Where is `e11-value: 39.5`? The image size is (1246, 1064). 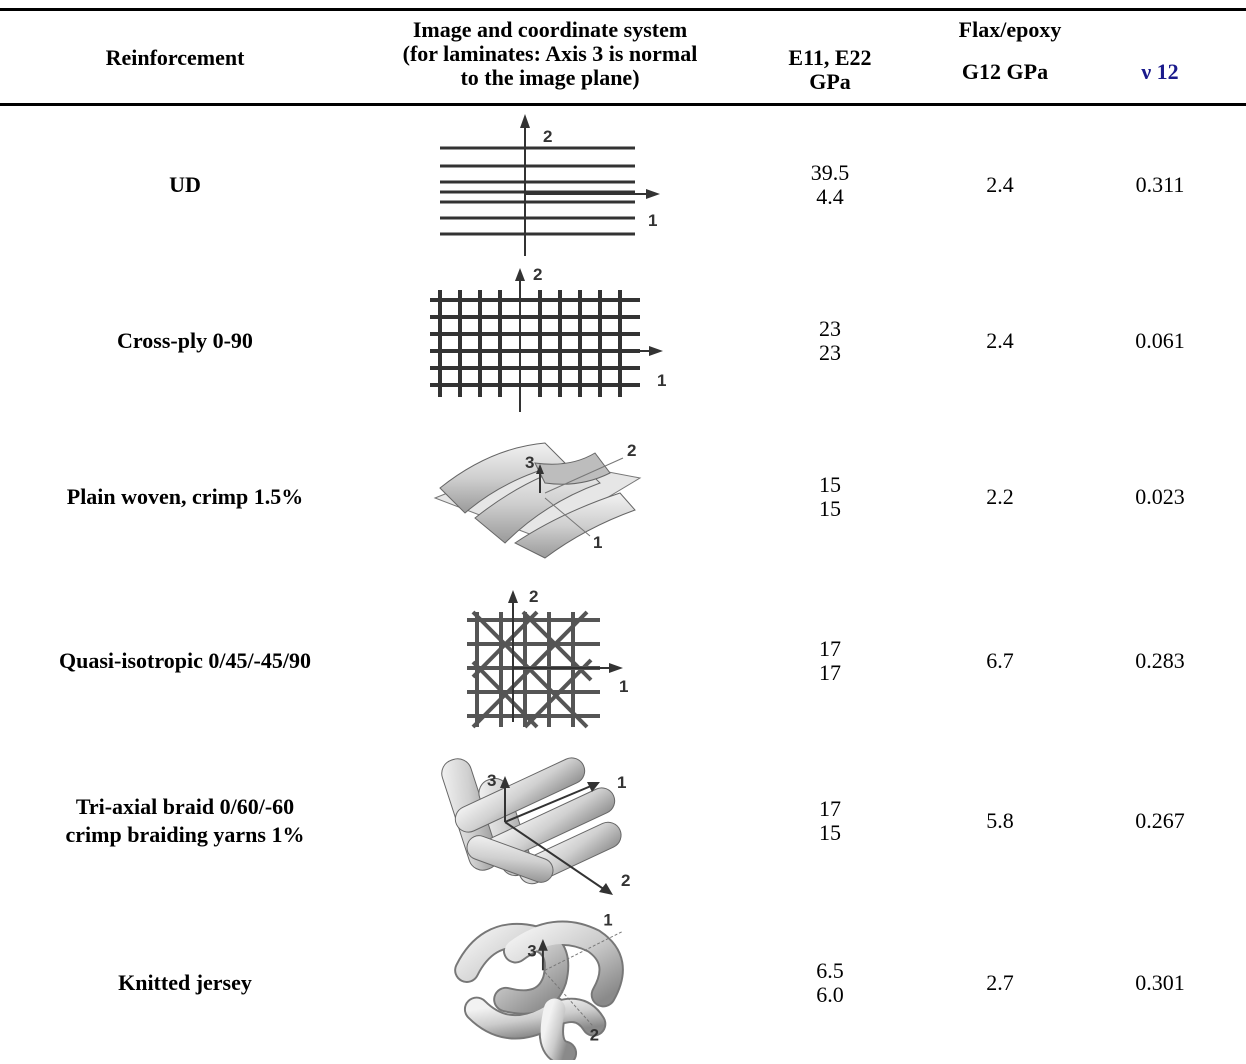
e11-value: 39.5 is located at coordinates (830, 172).